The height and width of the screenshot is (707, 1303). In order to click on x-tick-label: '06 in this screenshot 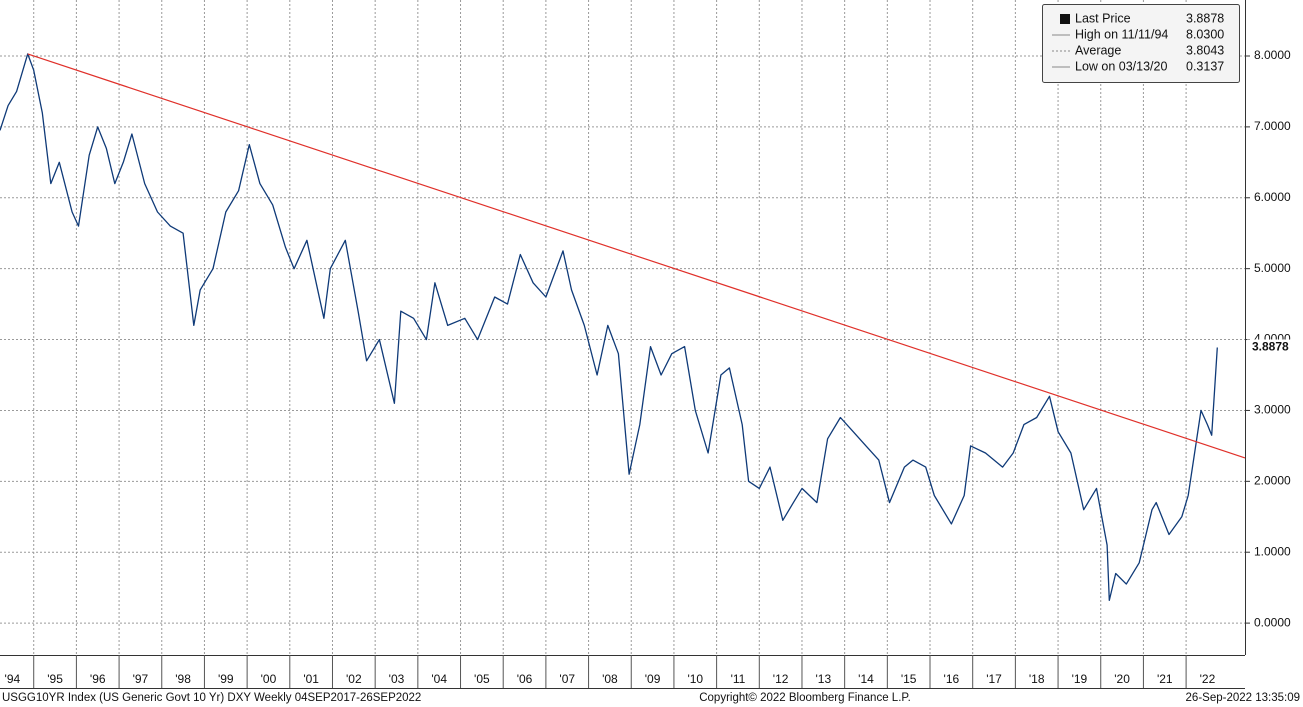, I will do `click(525, 679)`.